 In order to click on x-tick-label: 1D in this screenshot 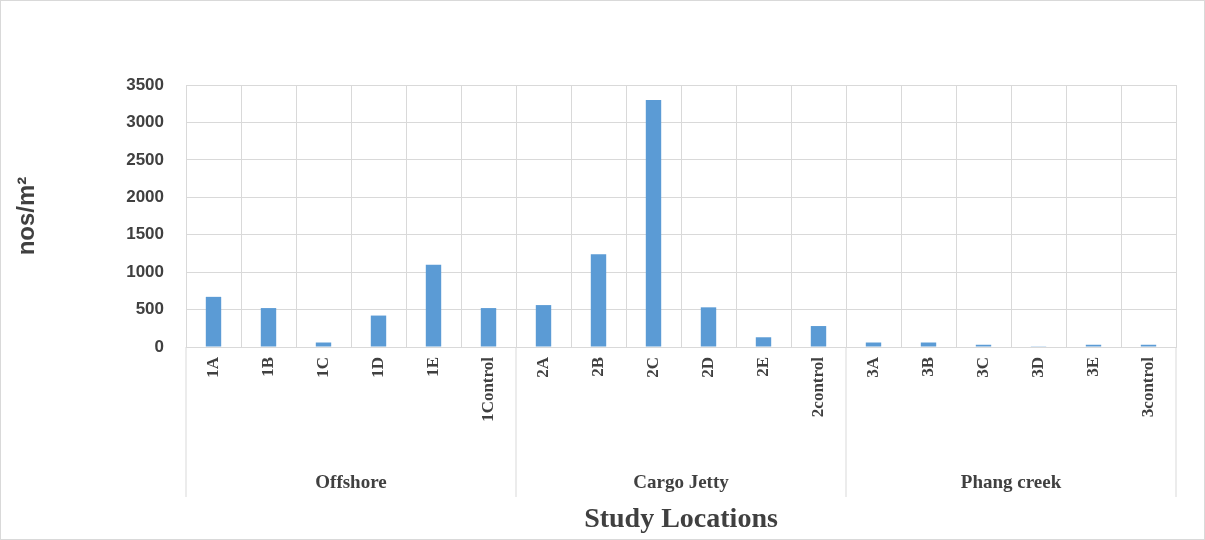, I will do `click(377, 367)`.